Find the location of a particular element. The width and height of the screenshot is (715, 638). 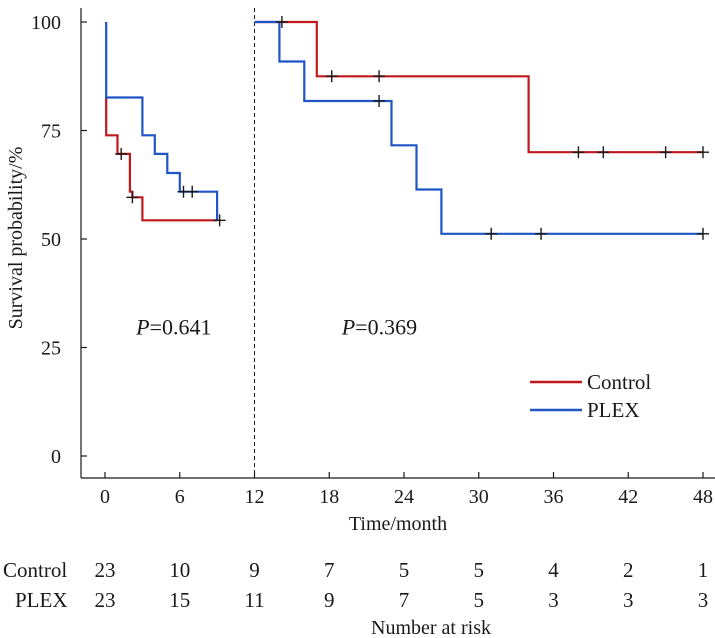

risk-count-control: 4 is located at coordinates (553, 570).